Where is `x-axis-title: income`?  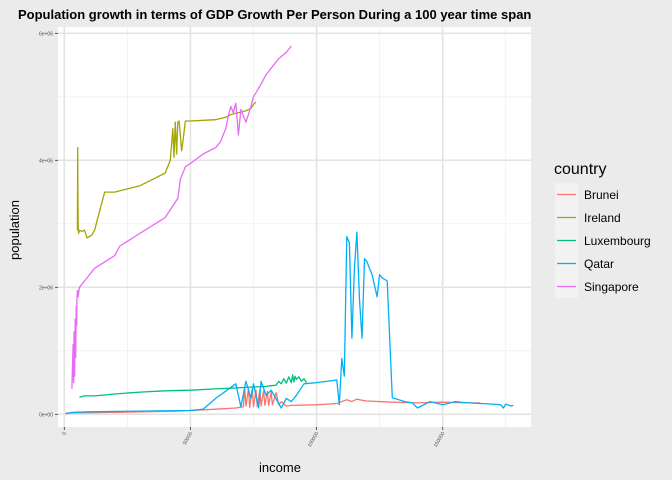
x-axis-title: income is located at coordinates (280, 467).